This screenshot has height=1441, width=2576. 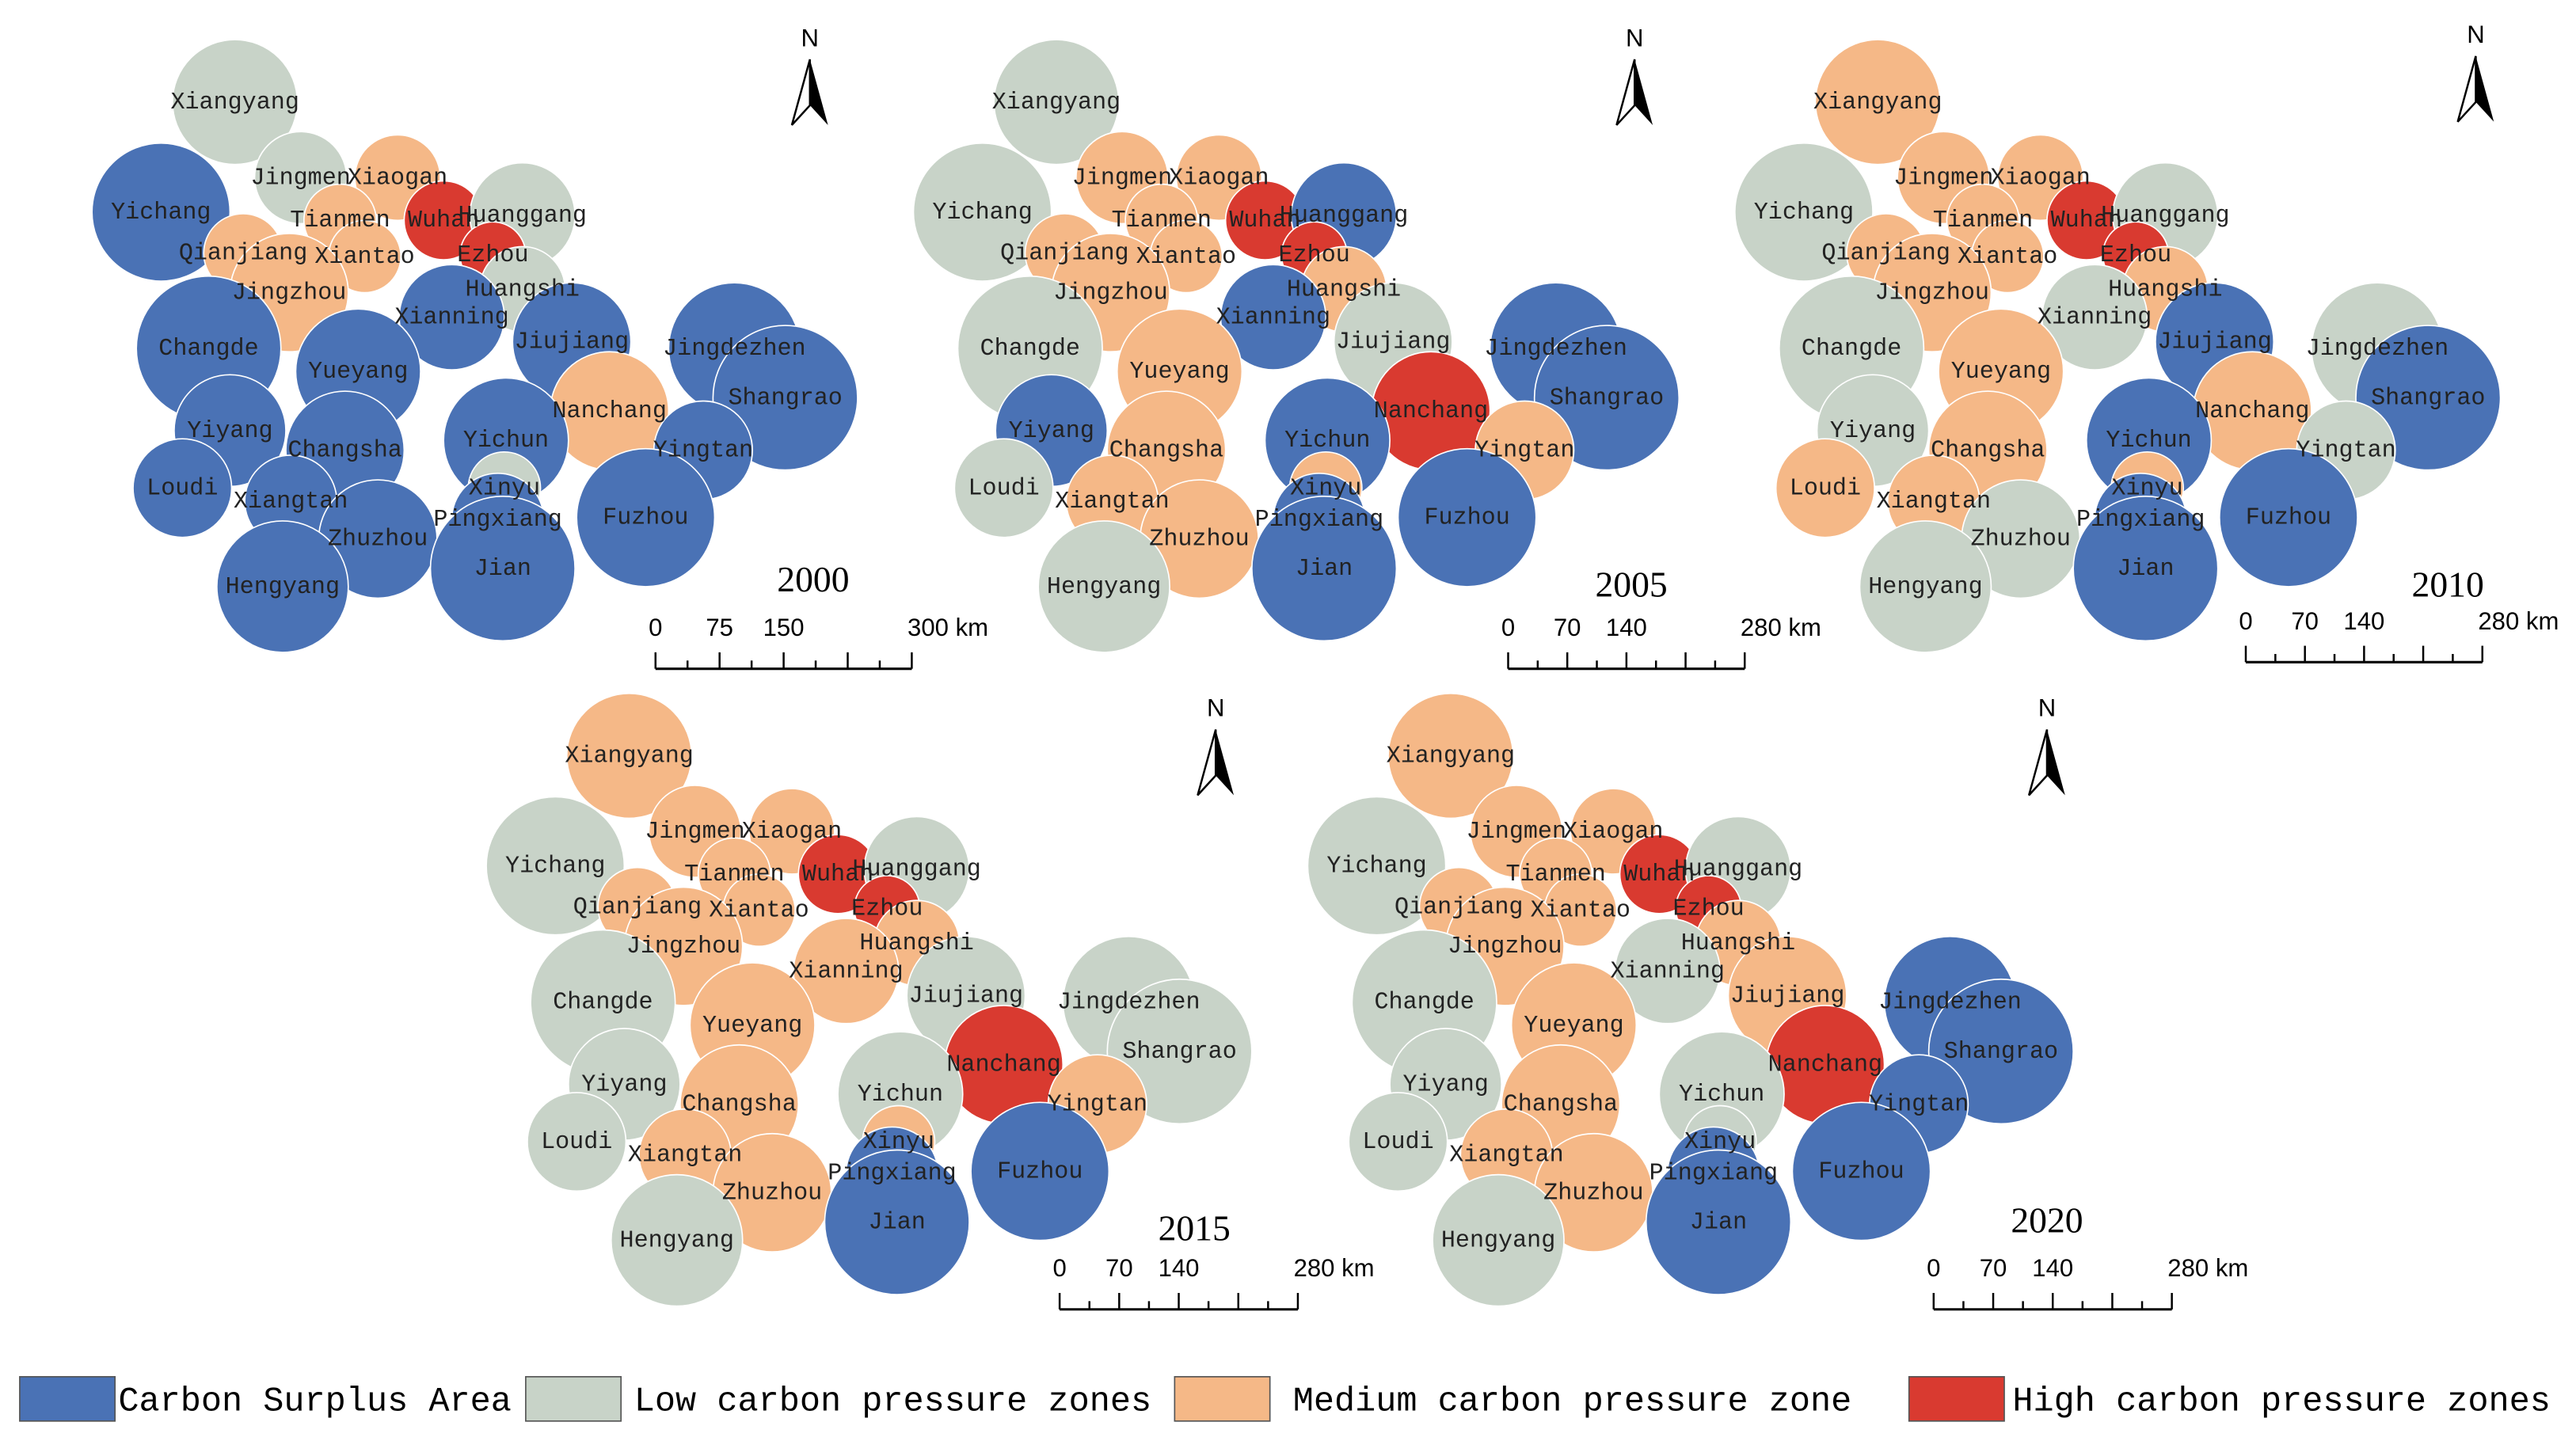 What do you see at coordinates (1873, 431) in the screenshot?
I see `city-label: Yiyang` at bounding box center [1873, 431].